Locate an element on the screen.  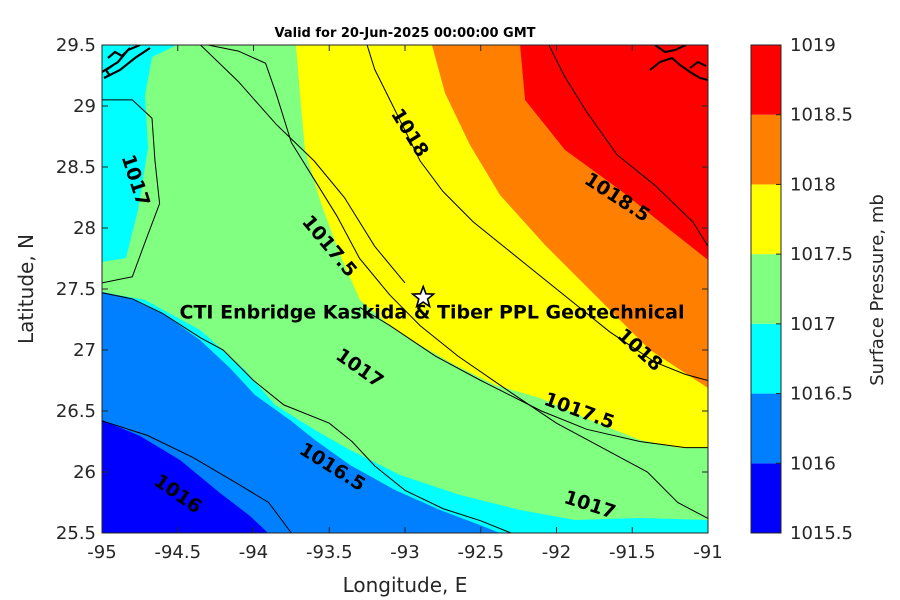
y-tick-label: 27.5 is located at coordinates (76, 289).